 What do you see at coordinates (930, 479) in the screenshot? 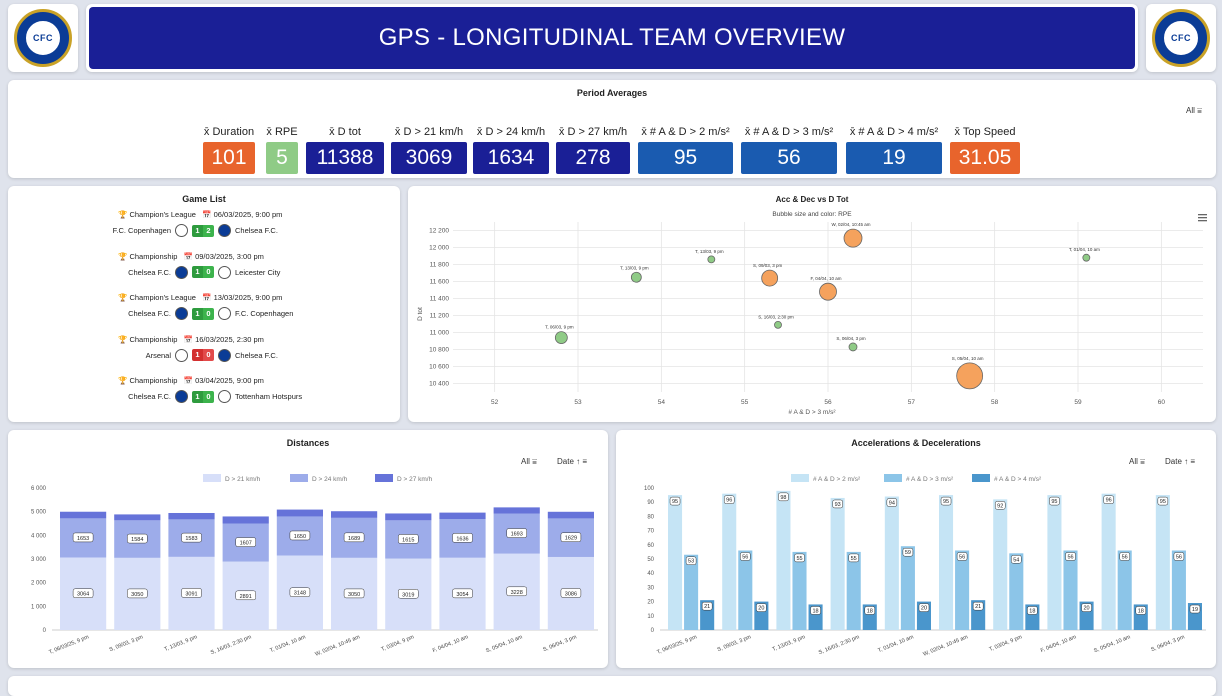
I see `legend-label: # A & D > 3 m/s²` at bounding box center [930, 479].